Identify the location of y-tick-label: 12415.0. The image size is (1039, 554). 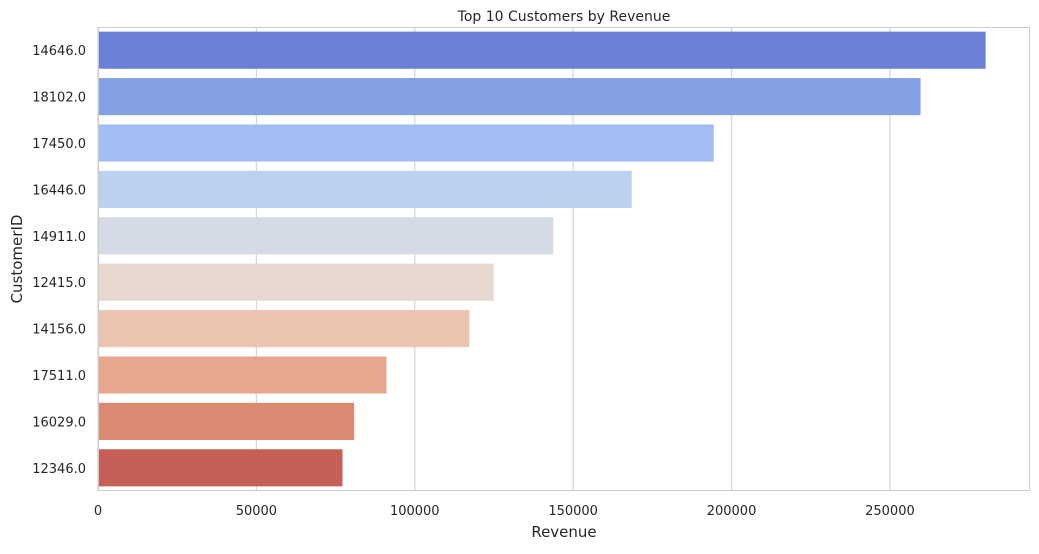
(59, 283).